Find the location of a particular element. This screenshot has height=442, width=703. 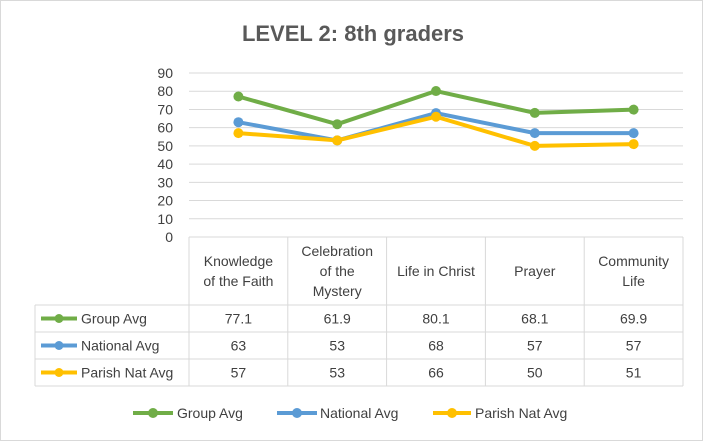

table-row-label: National Avg is located at coordinates (120, 346).